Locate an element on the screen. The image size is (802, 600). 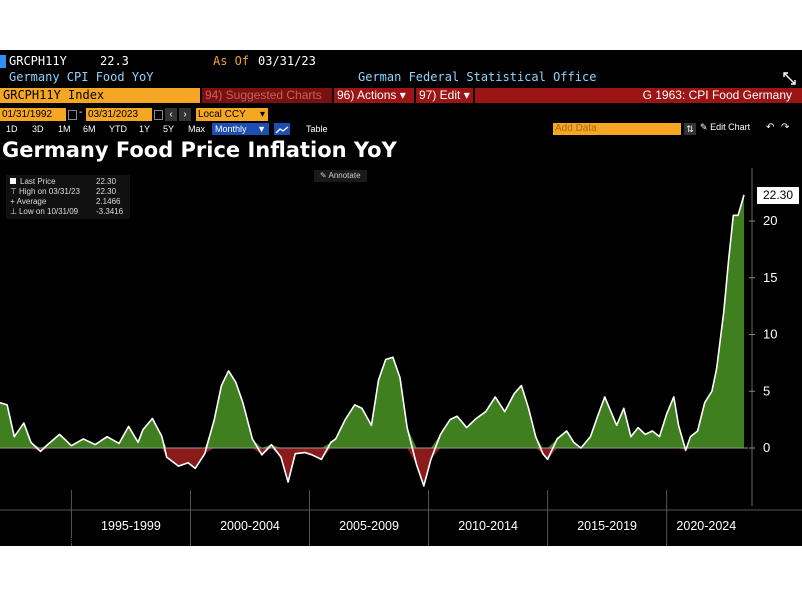
next-period-button: › is located at coordinates (185, 114).